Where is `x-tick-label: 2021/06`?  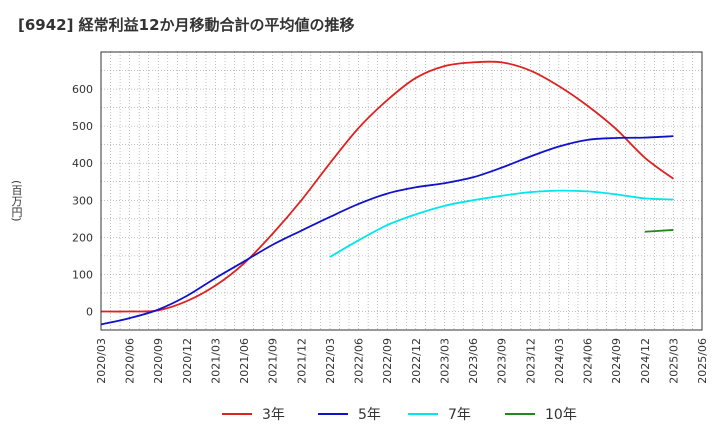 x-tick-label: 2021/06 is located at coordinates (244, 361).